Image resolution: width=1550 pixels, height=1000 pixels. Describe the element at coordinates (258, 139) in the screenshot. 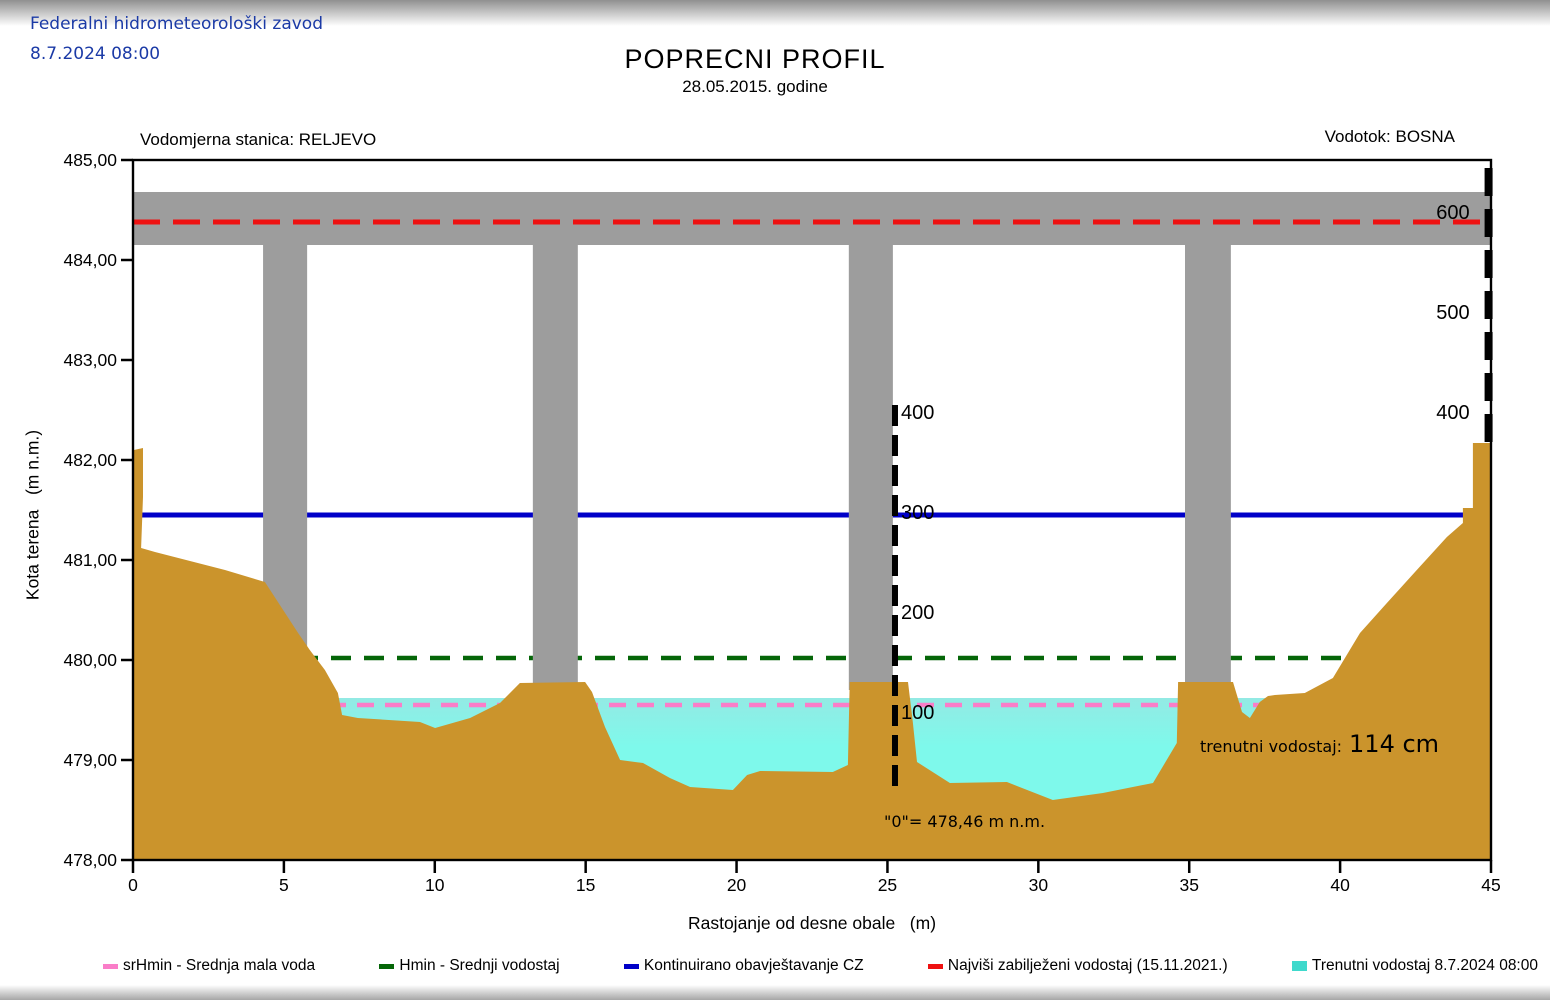

I see `station-label: Vodomjerna stanica: RELJEVO` at that location.